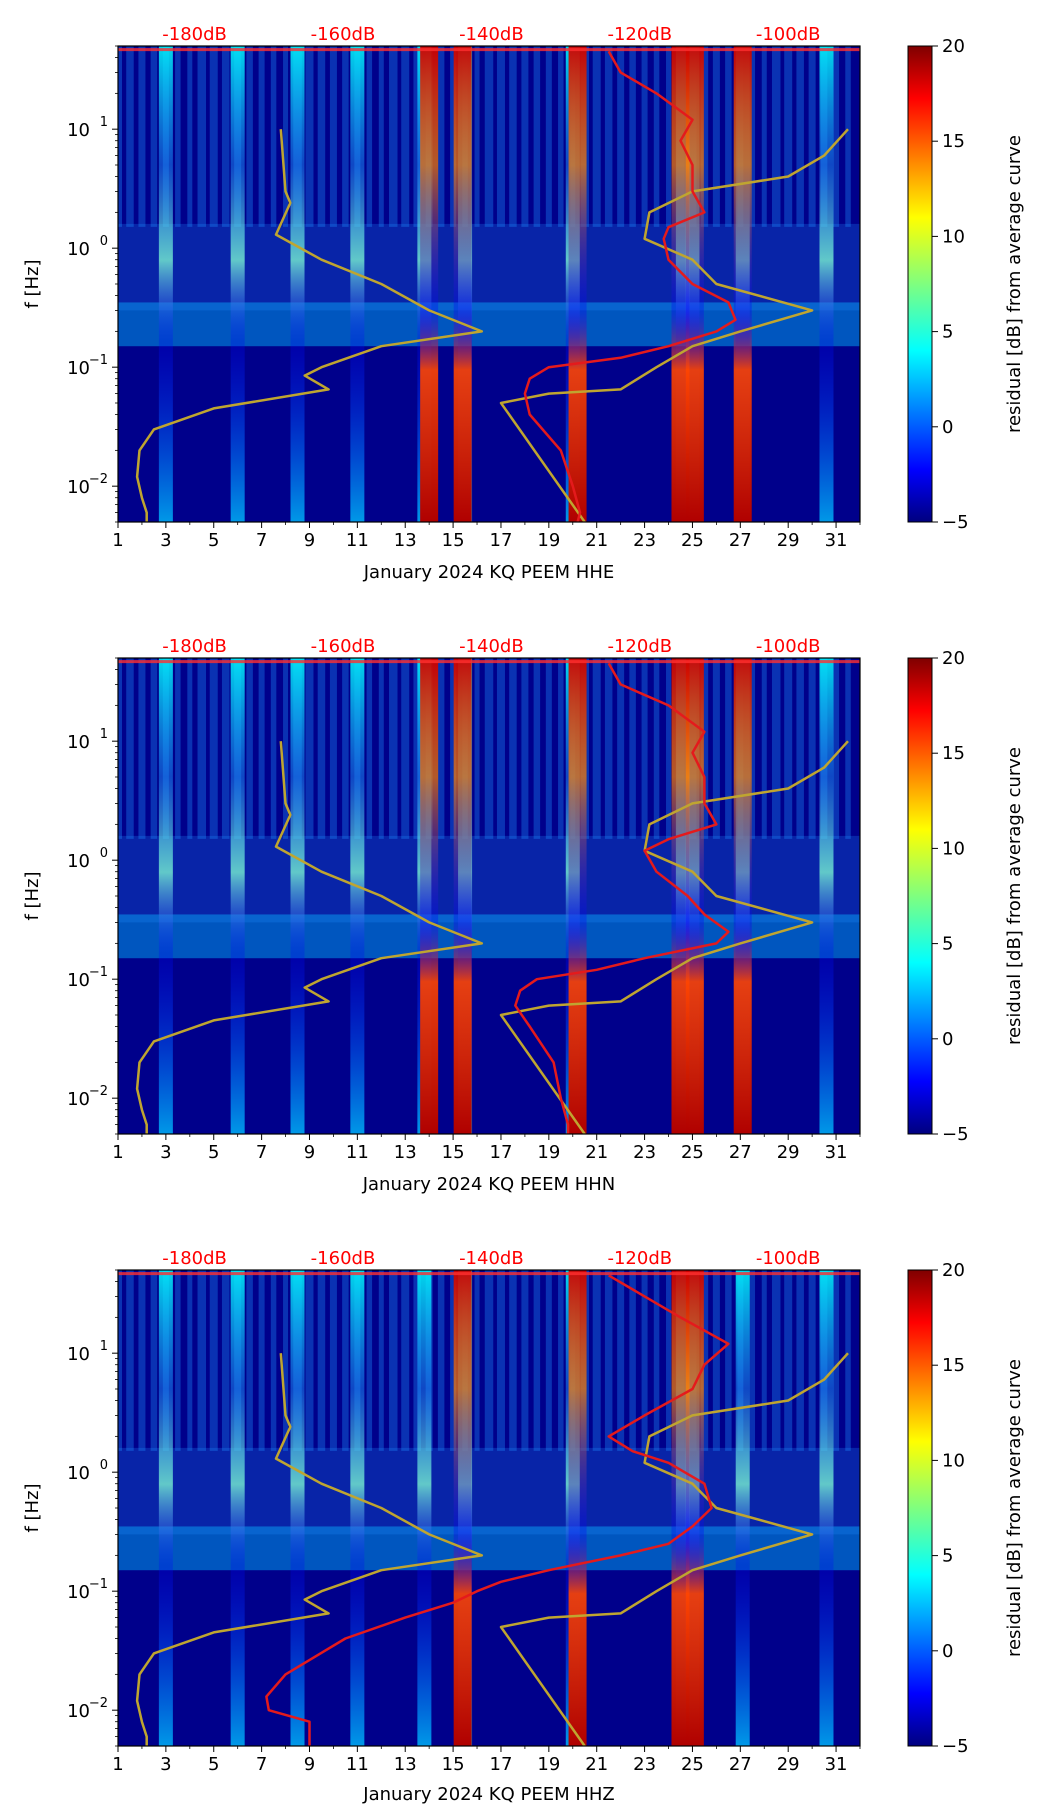  What do you see at coordinates (165, 1152) in the screenshot?
I see `x-tick-label: 3` at bounding box center [165, 1152].